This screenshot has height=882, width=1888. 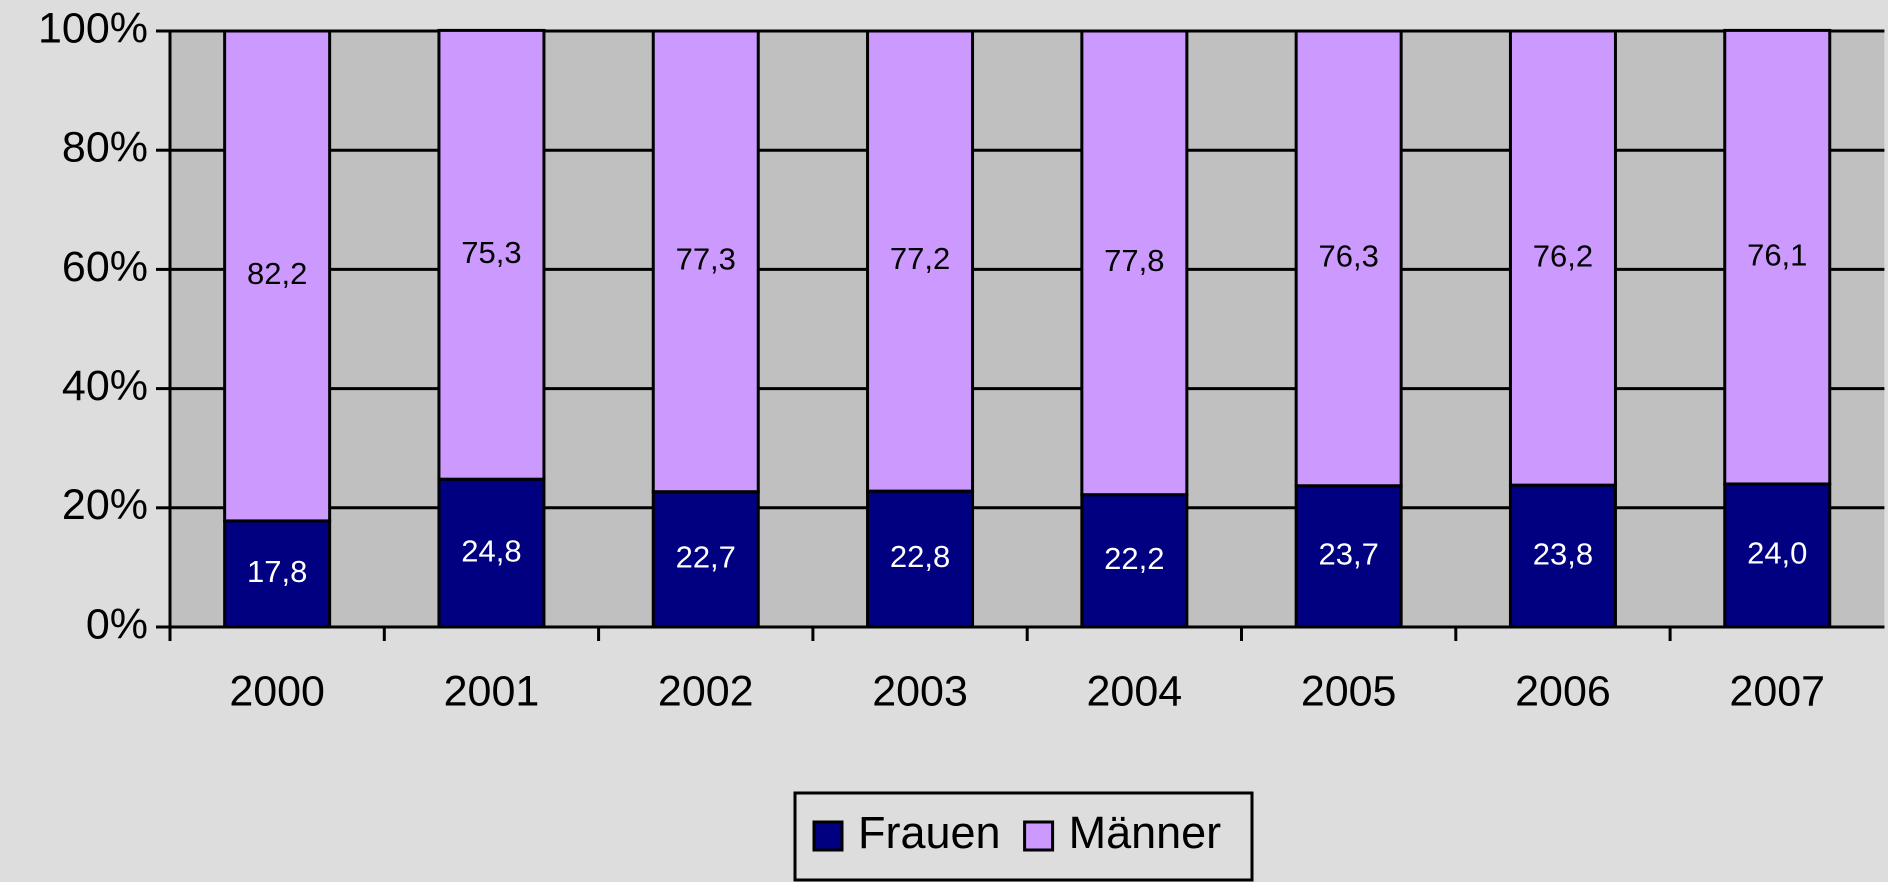 I want to click on y-tick-label: 20%, so click(x=105, y=505).